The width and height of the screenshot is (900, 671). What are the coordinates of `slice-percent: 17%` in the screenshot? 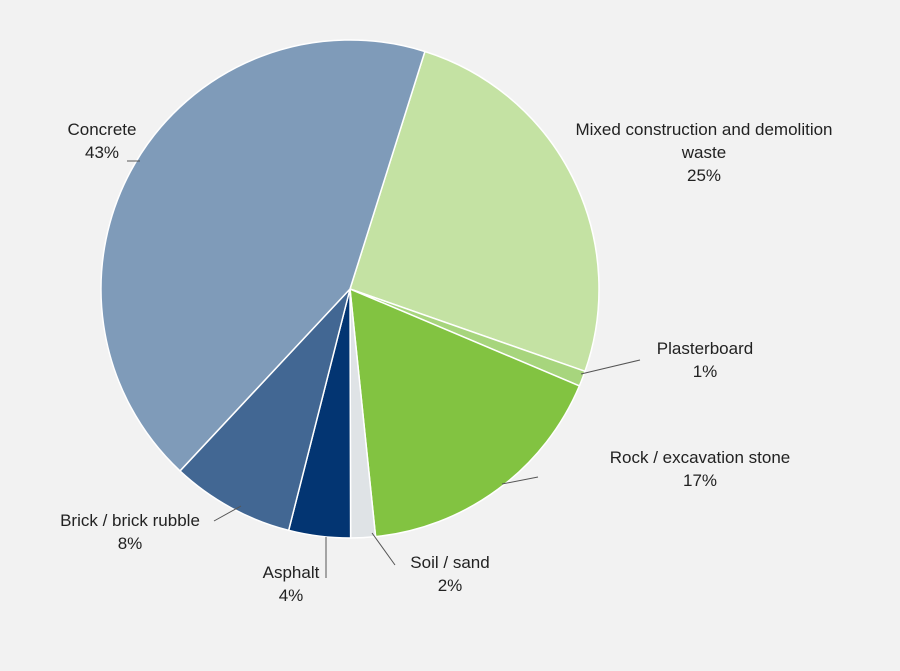 It's located at (700, 480).